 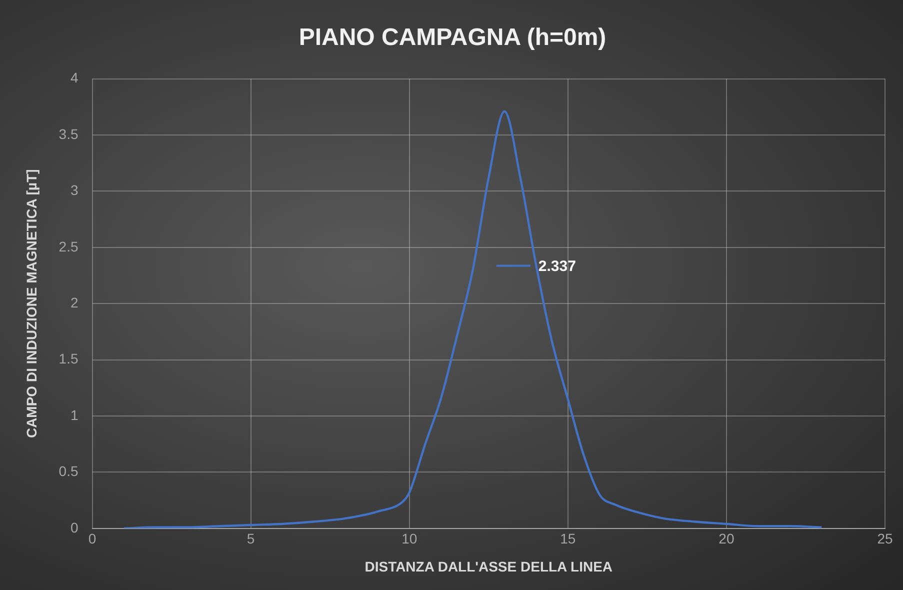 What do you see at coordinates (31, 303) in the screenshot?
I see `y-axis-title: CAMPO DI INDUZIONE MAGNETICA [µT]` at bounding box center [31, 303].